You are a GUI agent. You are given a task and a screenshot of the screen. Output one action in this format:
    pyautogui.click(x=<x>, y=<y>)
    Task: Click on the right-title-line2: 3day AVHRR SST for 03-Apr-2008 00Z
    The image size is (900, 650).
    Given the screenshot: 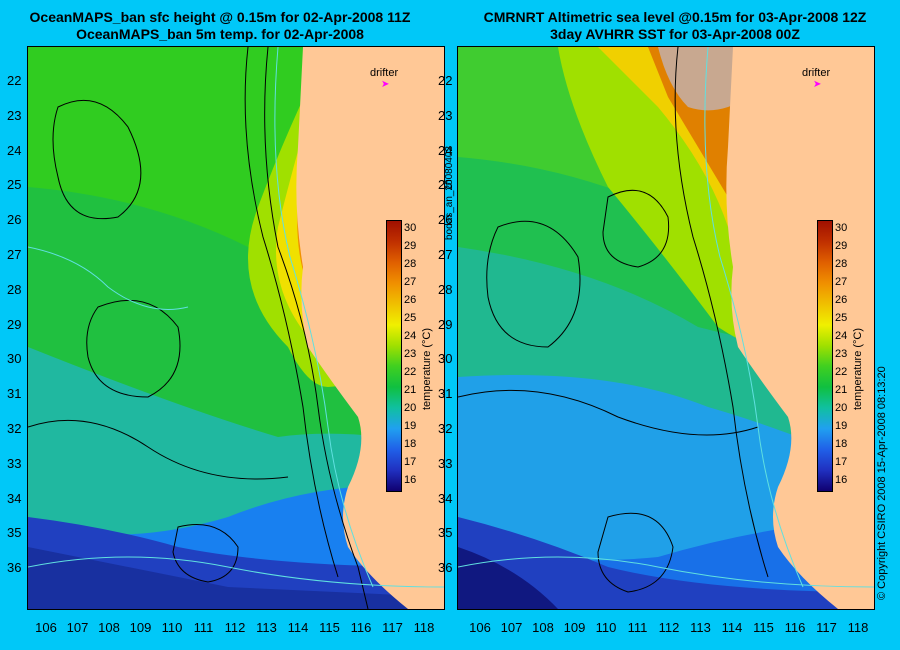 What is the action you would take?
    pyautogui.click(x=675, y=34)
    